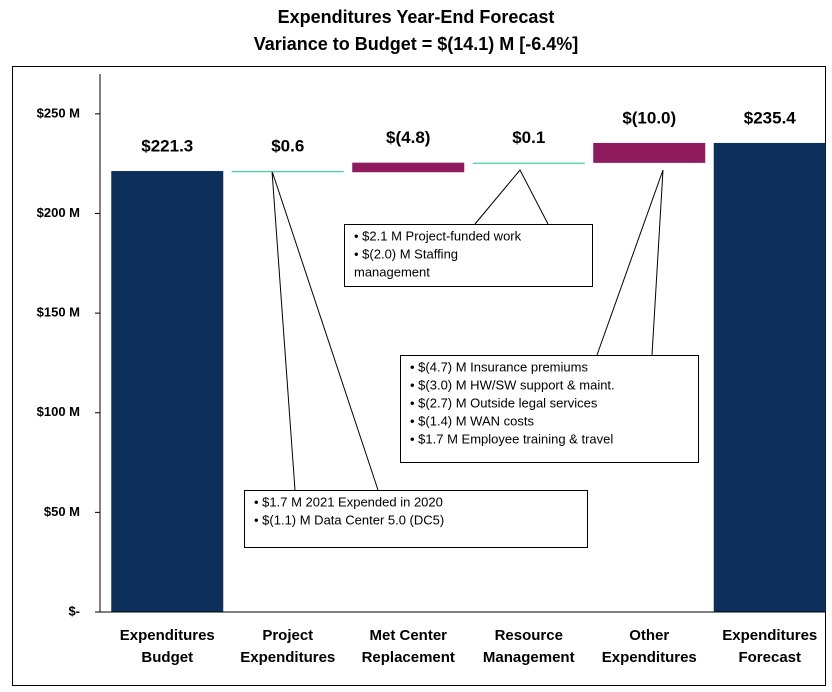  What do you see at coordinates (58, 411) in the screenshot?
I see `y-tick-label: $100 M` at bounding box center [58, 411].